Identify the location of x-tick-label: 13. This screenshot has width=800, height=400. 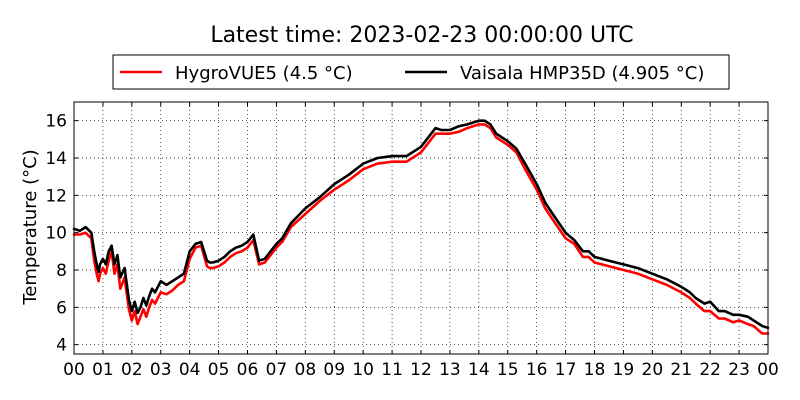
(450, 370).